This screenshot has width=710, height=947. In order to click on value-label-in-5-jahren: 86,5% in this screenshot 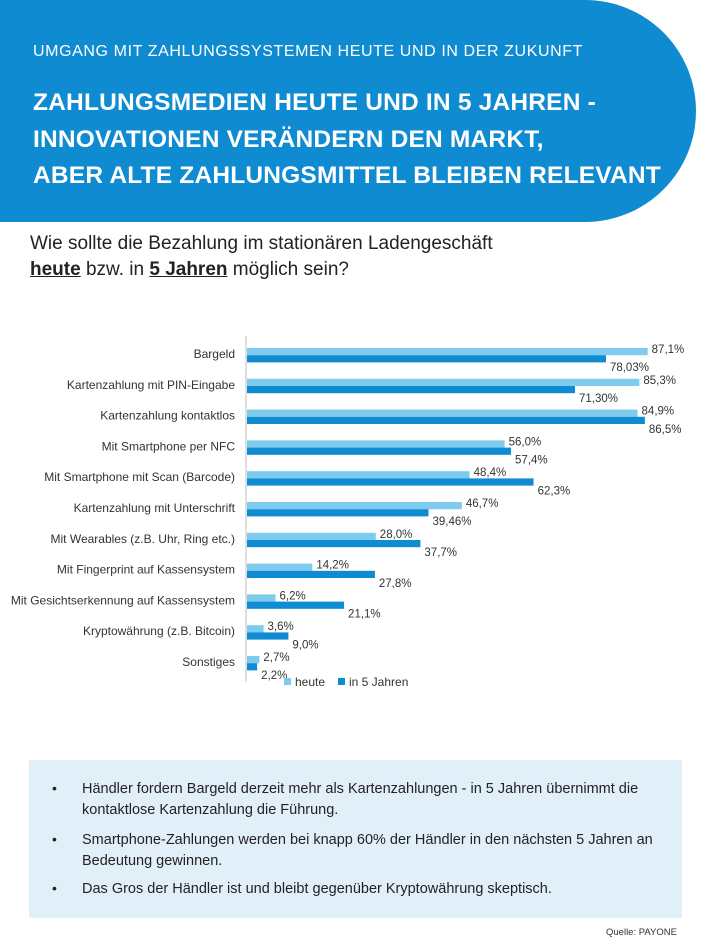, I will do `click(665, 430)`.